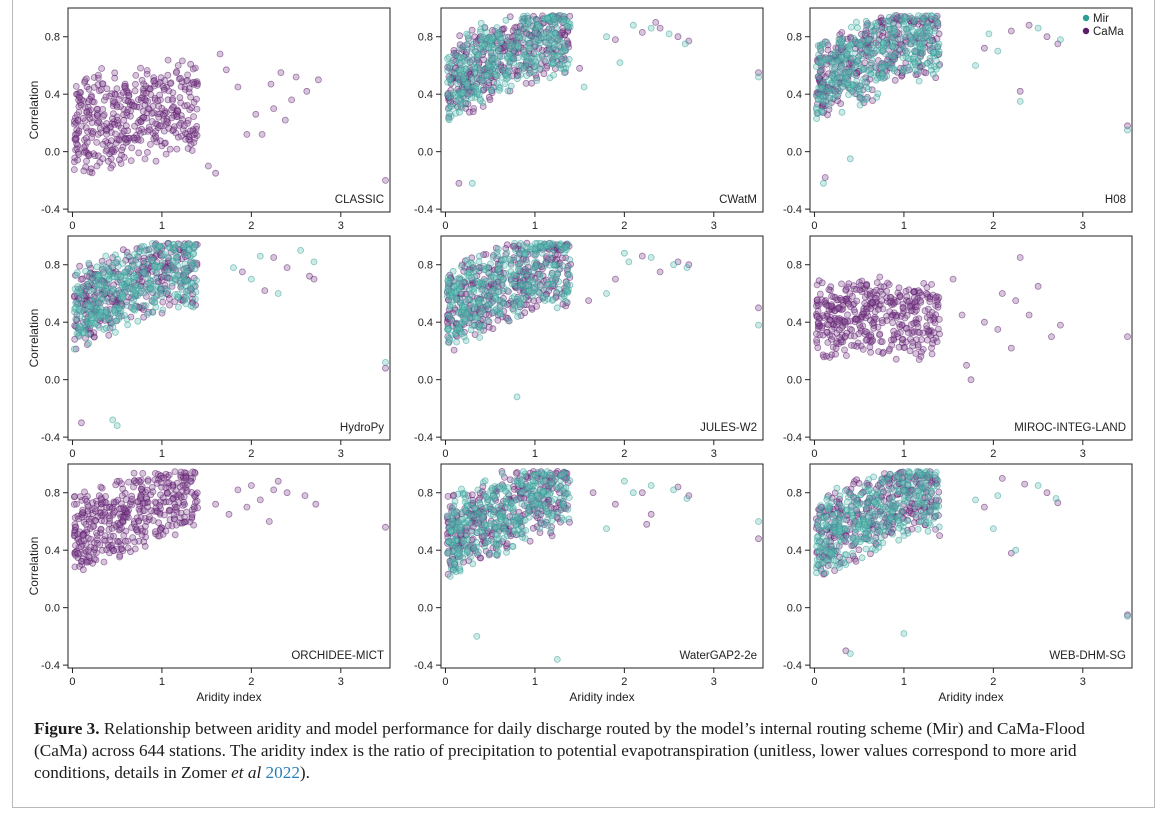 Image resolution: width=1167 pixels, height=818 pixels. I want to click on y-tick-label: 0.4, so click(425, 551).